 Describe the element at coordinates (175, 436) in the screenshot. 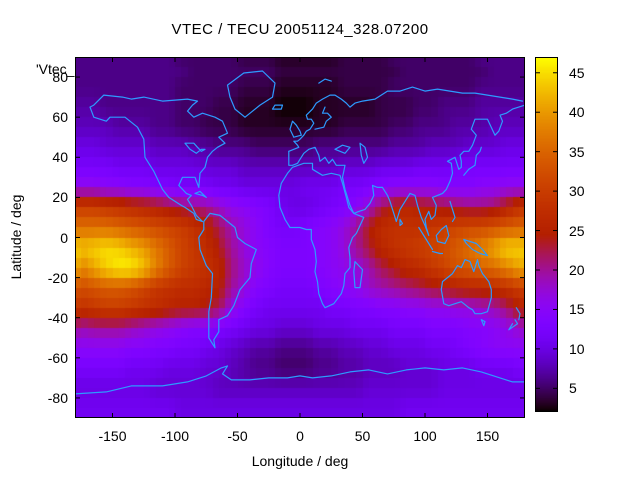

I see `x-tick-label: -100` at that location.